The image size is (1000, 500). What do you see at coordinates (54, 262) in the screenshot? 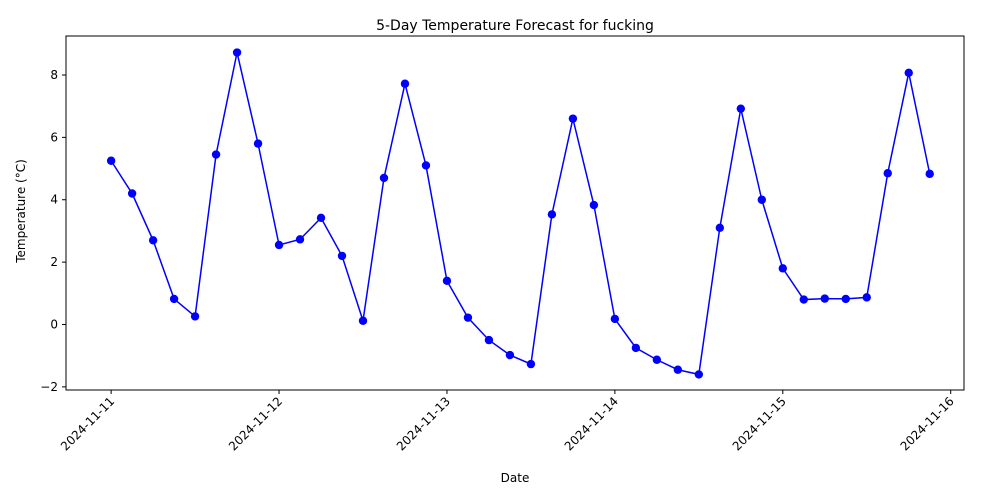
I see `y-tick-label: 2` at bounding box center [54, 262].